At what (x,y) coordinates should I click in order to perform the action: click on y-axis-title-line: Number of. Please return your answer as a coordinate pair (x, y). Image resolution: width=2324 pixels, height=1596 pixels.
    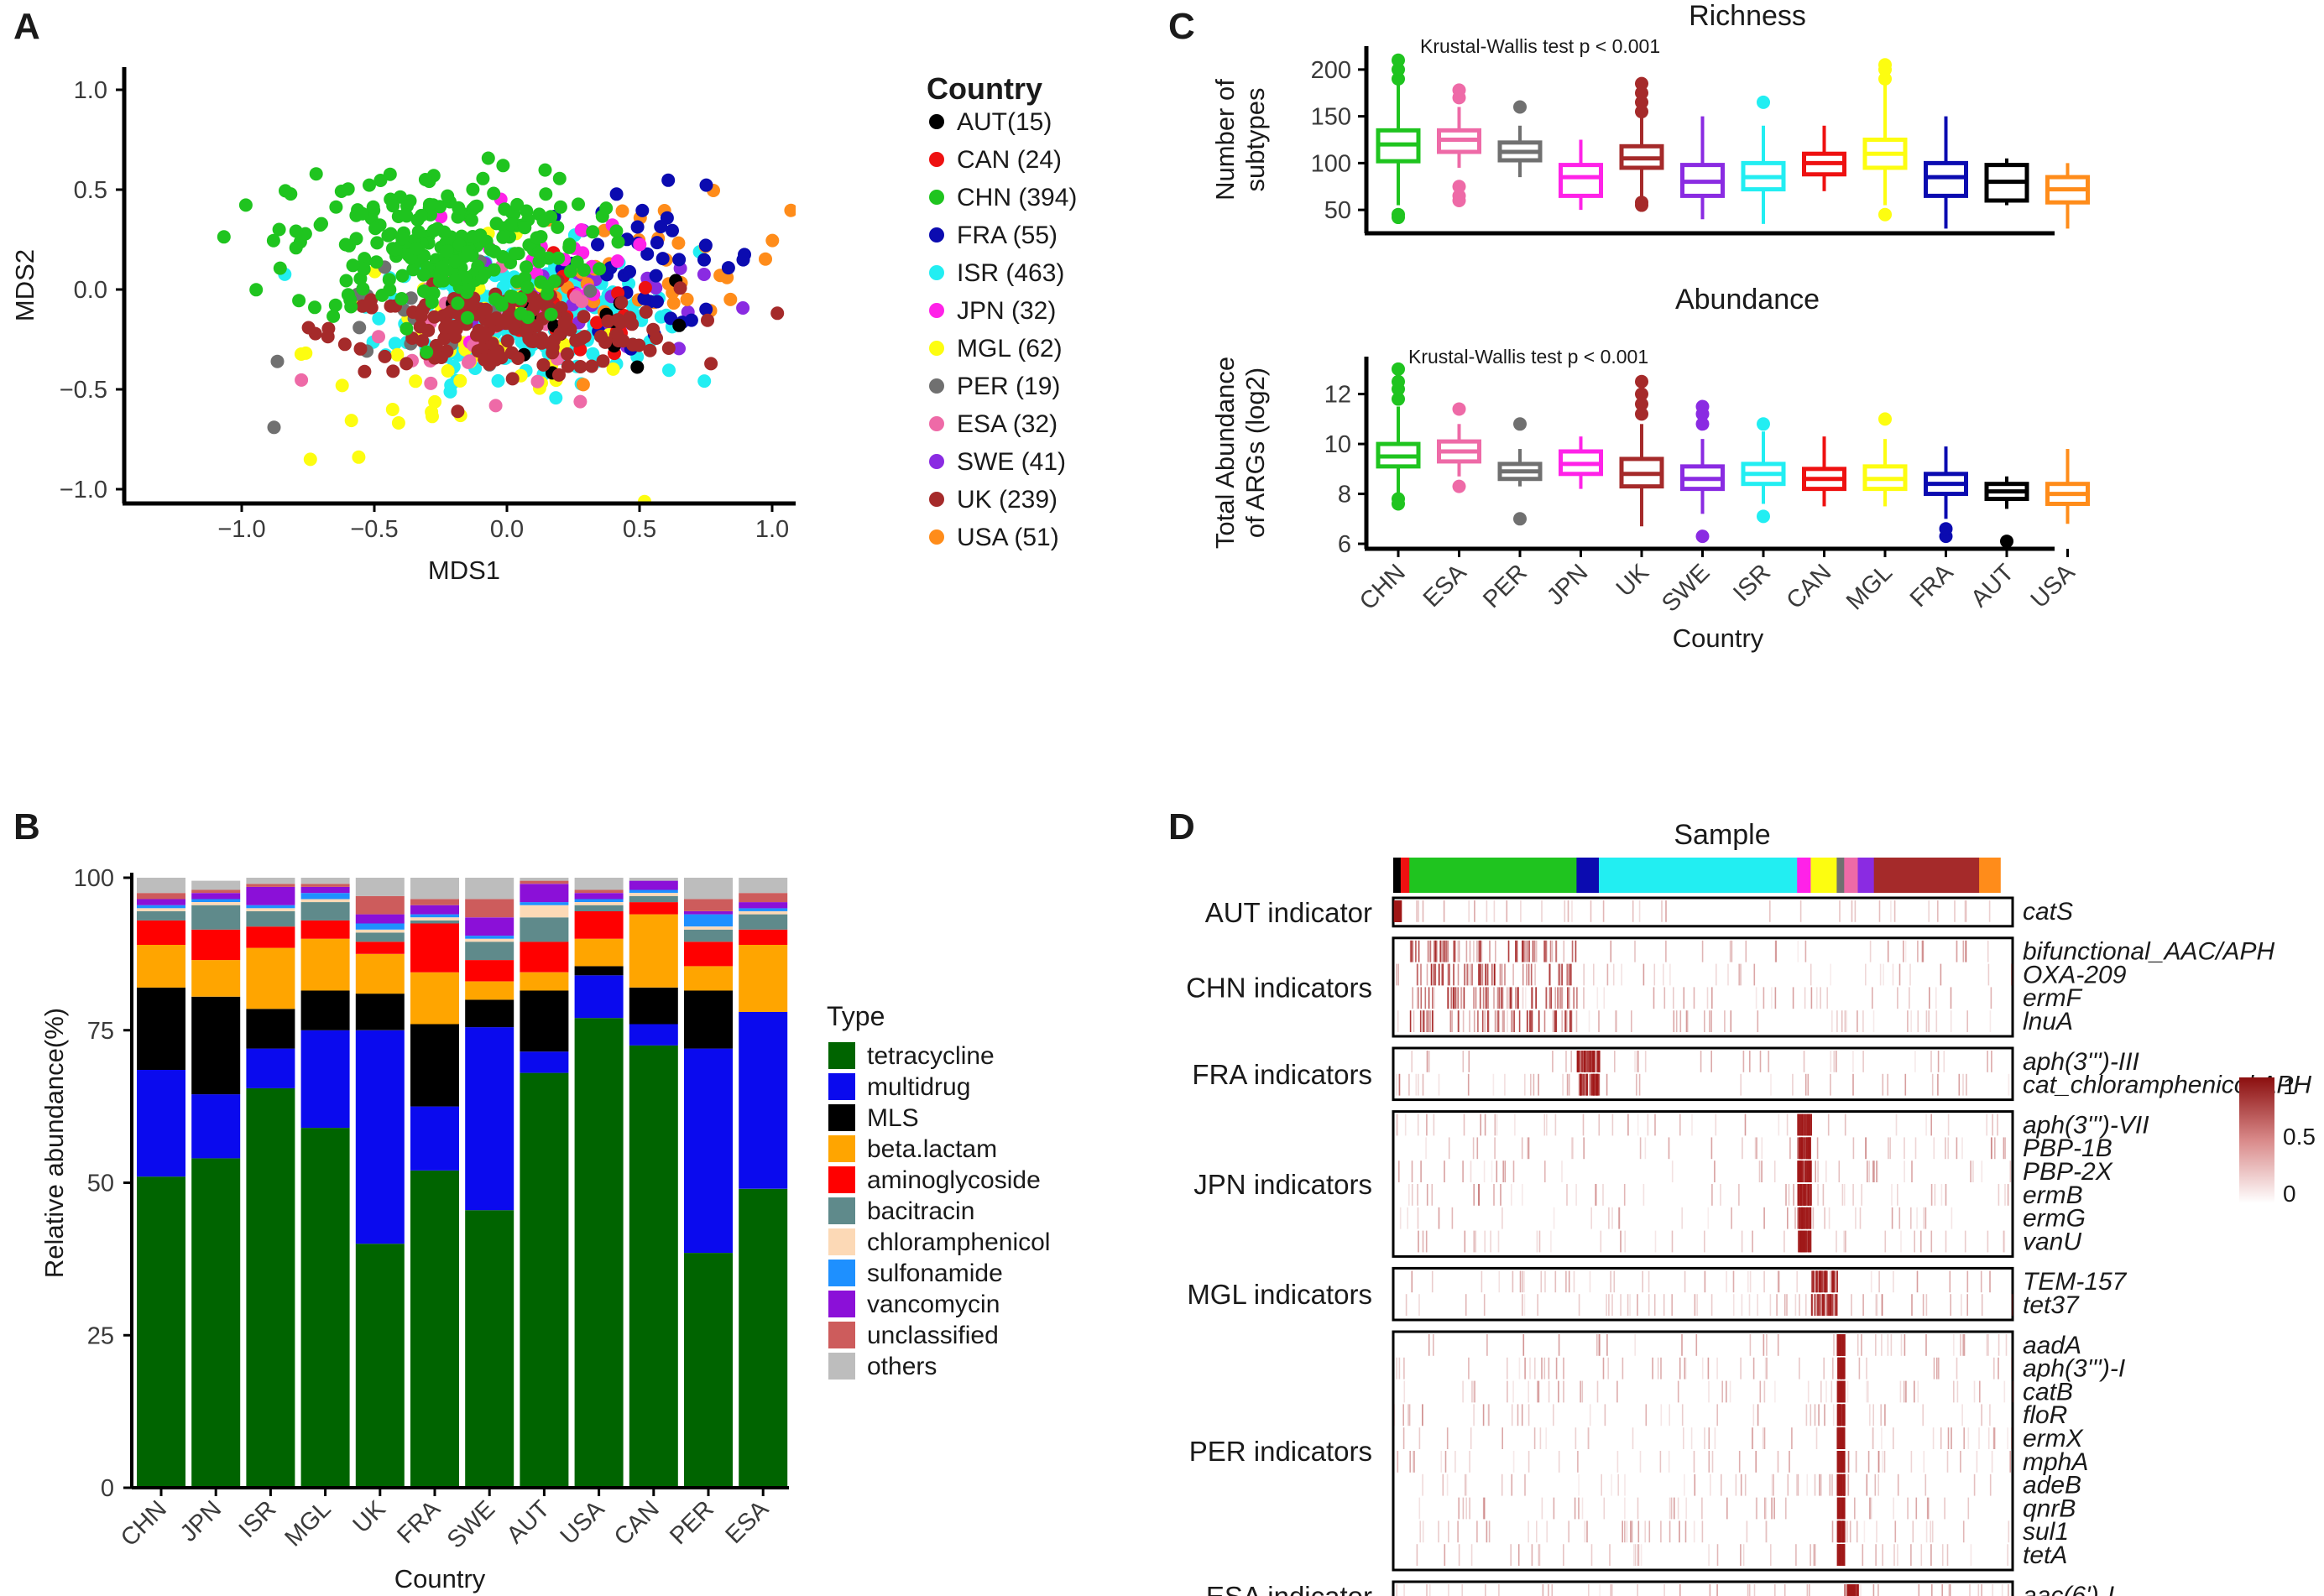
    Looking at the image, I should click on (1225, 140).